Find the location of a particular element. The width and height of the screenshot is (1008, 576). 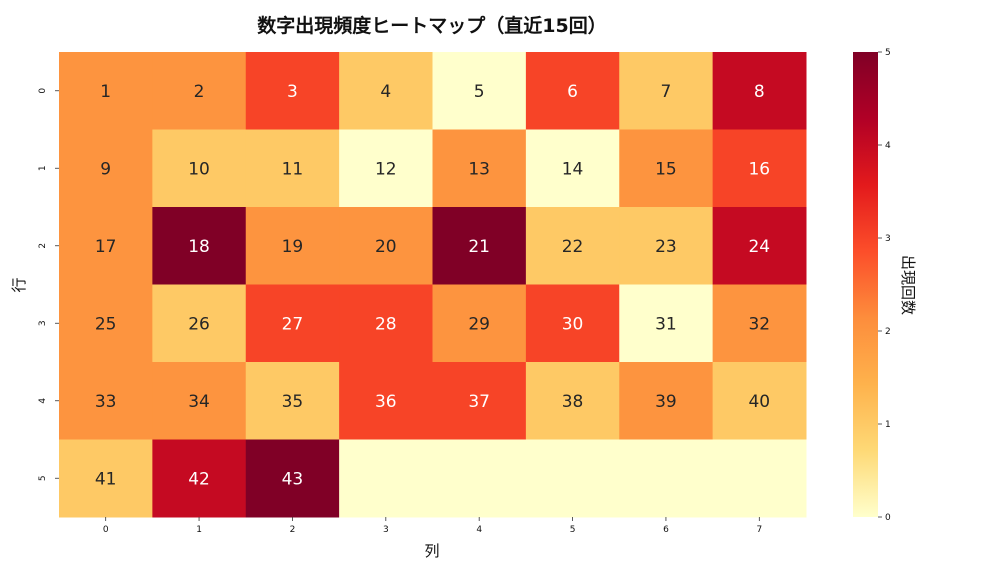

cell-value-label: 29 is located at coordinates (479, 324).